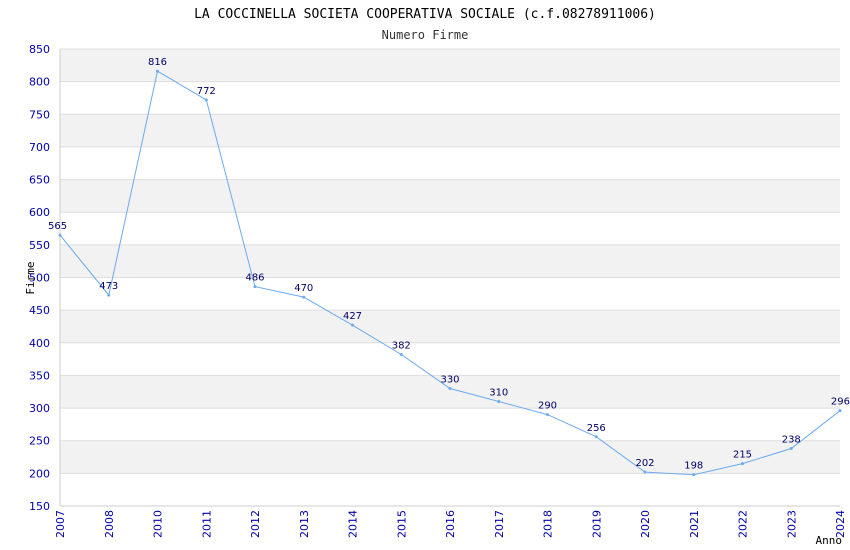  I want to click on x-tick-label: 2022, so click(743, 524).